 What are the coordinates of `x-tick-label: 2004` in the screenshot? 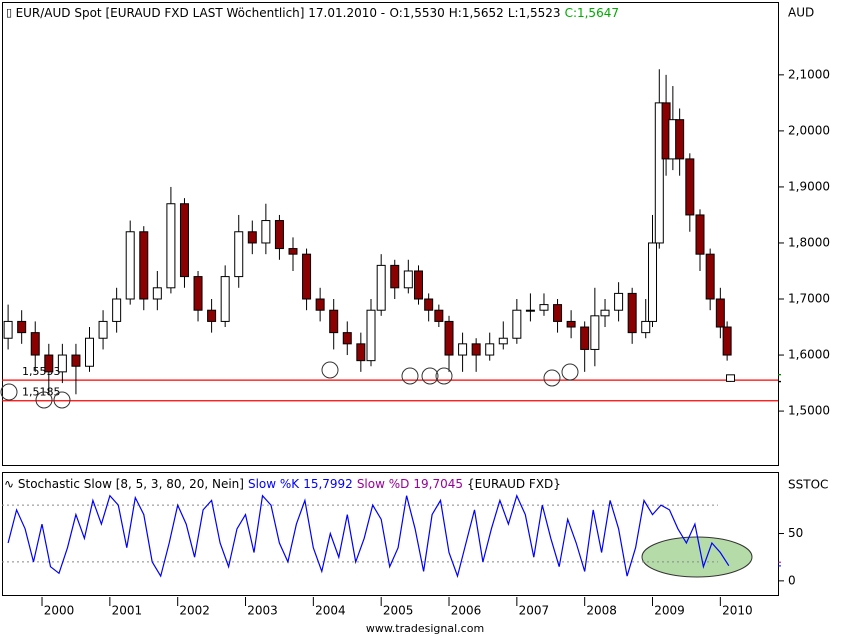 It's located at (330, 611).